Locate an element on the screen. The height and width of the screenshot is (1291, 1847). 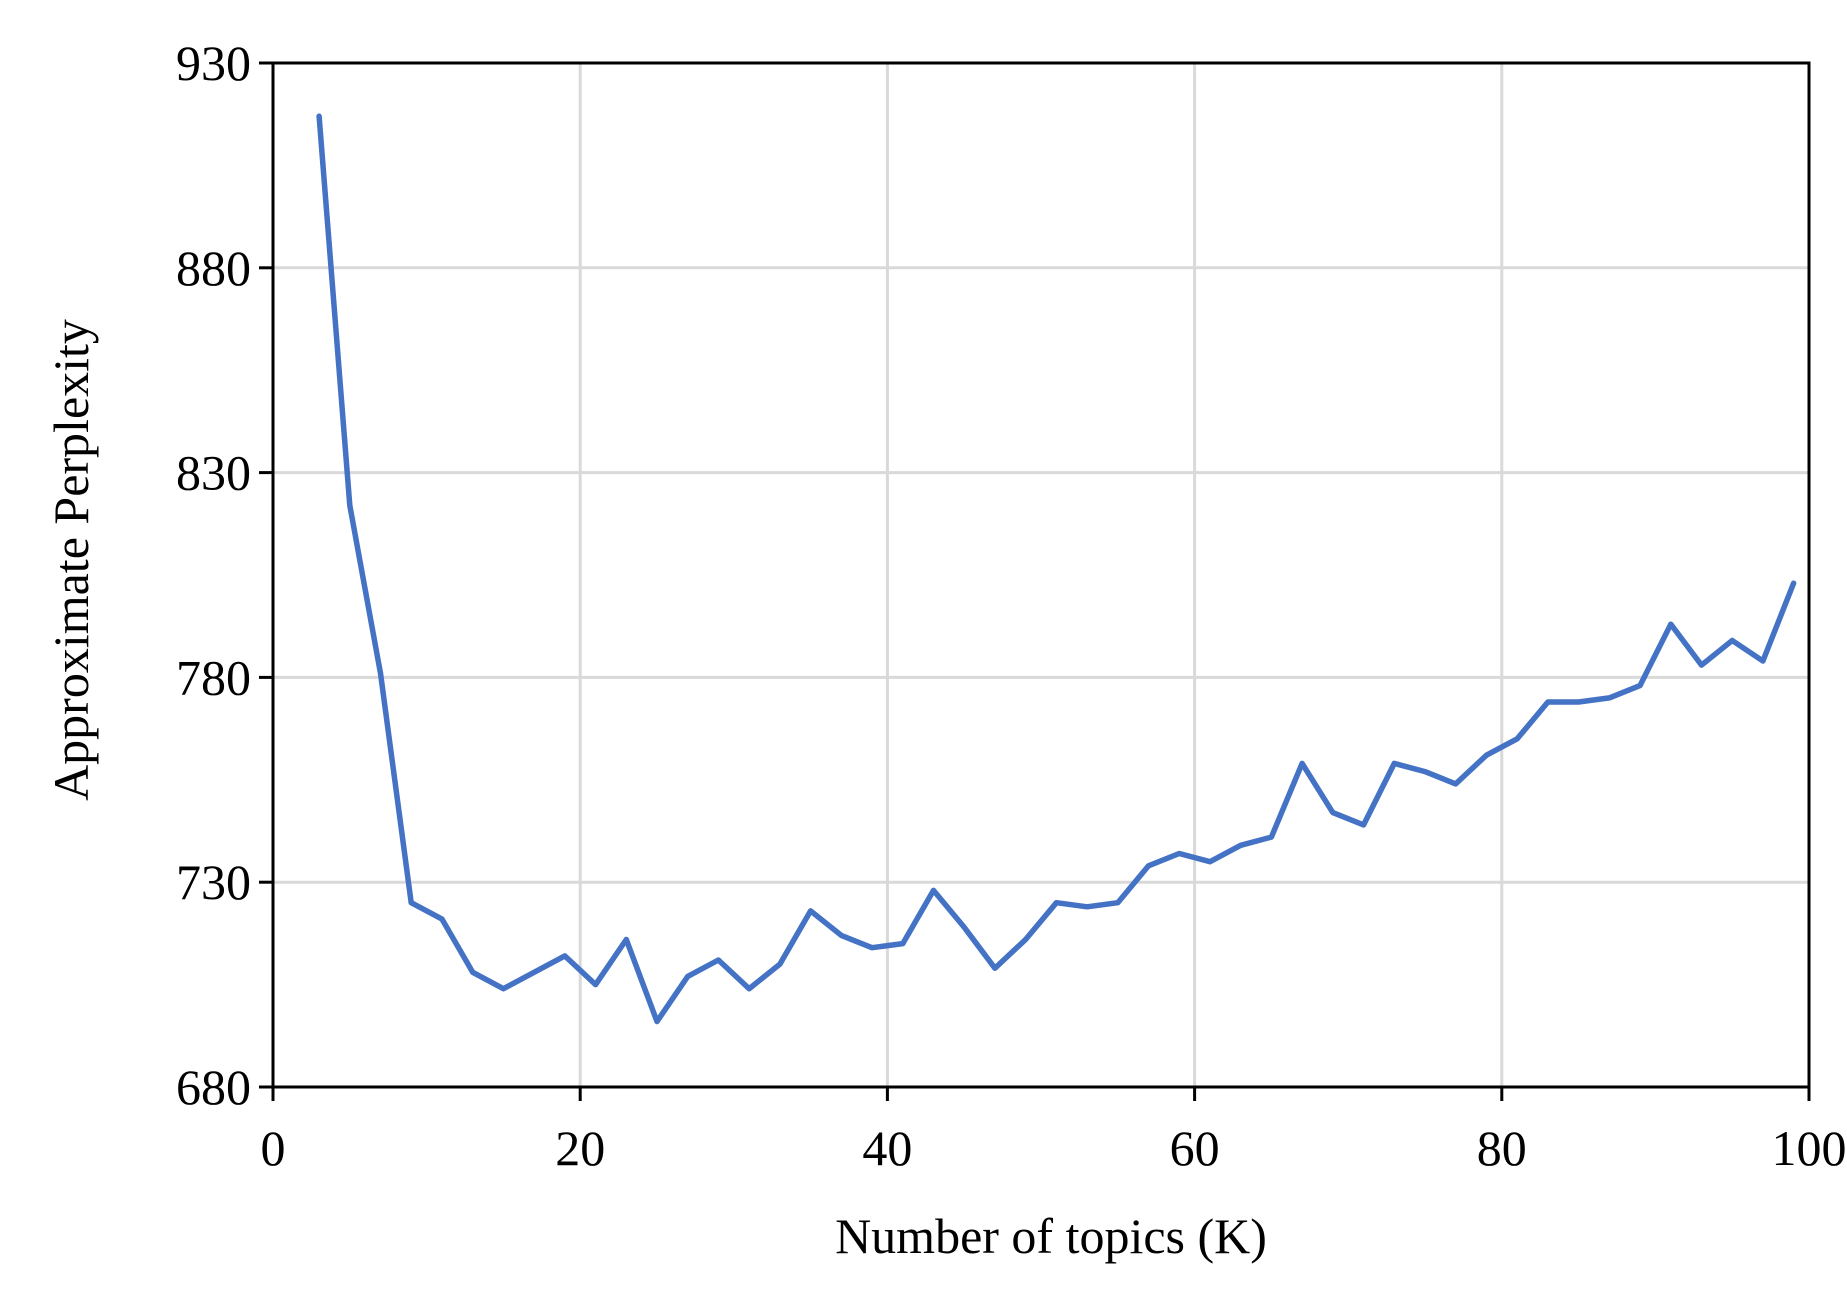
y-tick-label: 830 is located at coordinates (213, 473).